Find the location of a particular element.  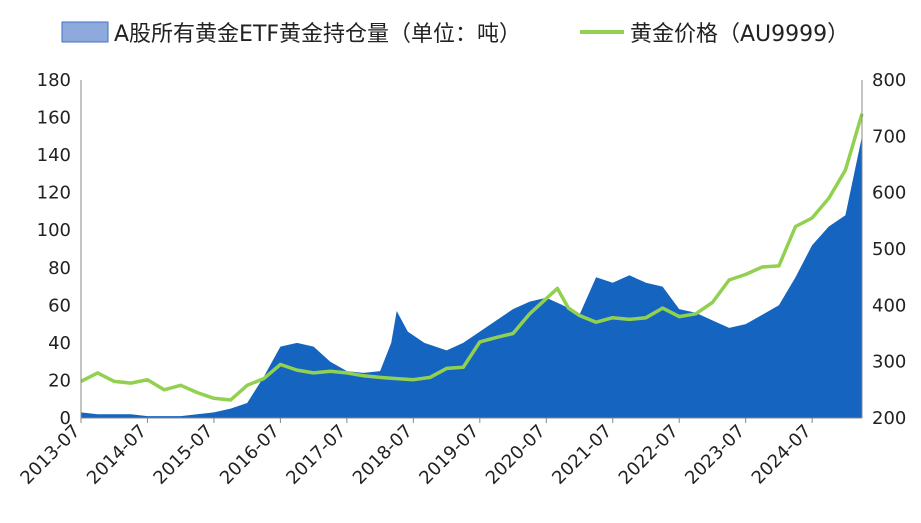

x-tick-label: 2017-07 is located at coordinates (316, 455).